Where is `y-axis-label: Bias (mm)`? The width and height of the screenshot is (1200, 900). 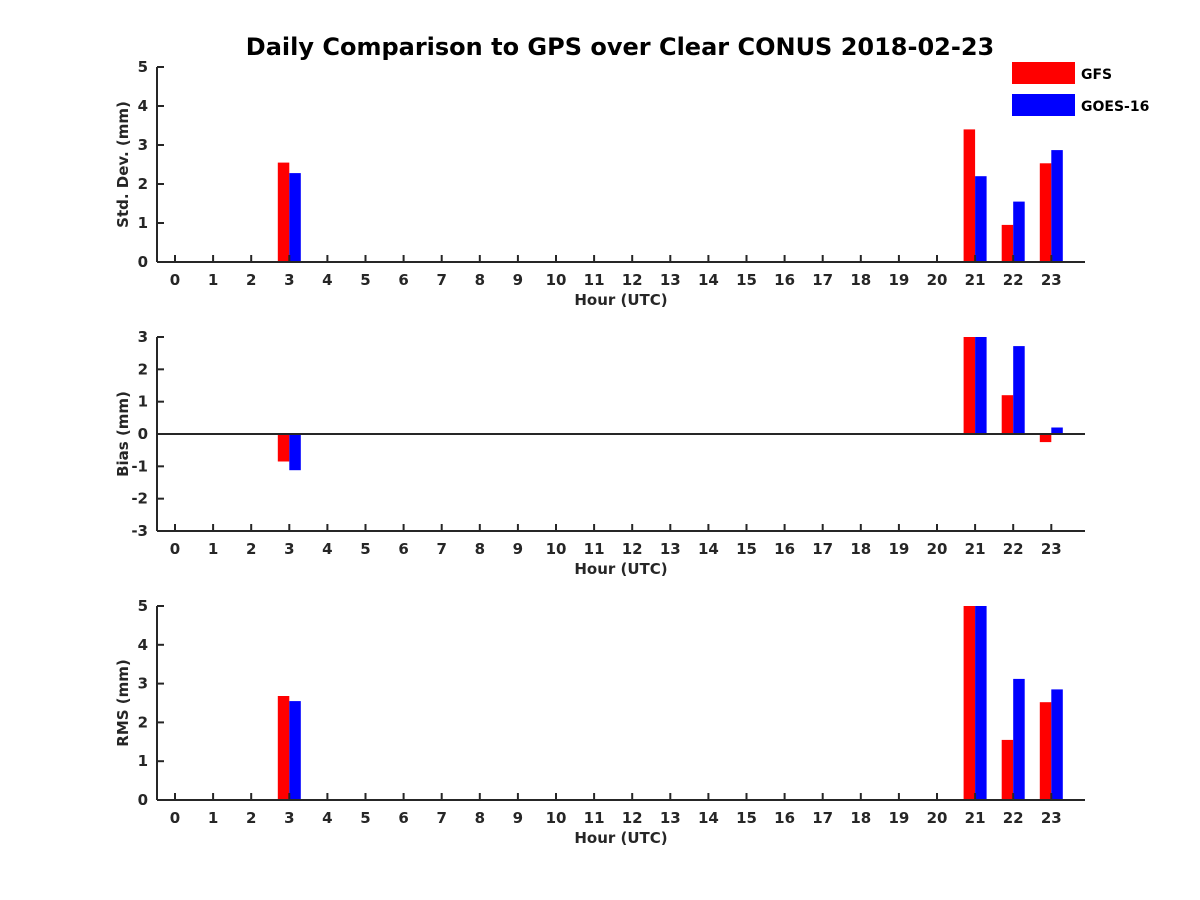
y-axis-label: Bias (mm) is located at coordinates (123, 434).